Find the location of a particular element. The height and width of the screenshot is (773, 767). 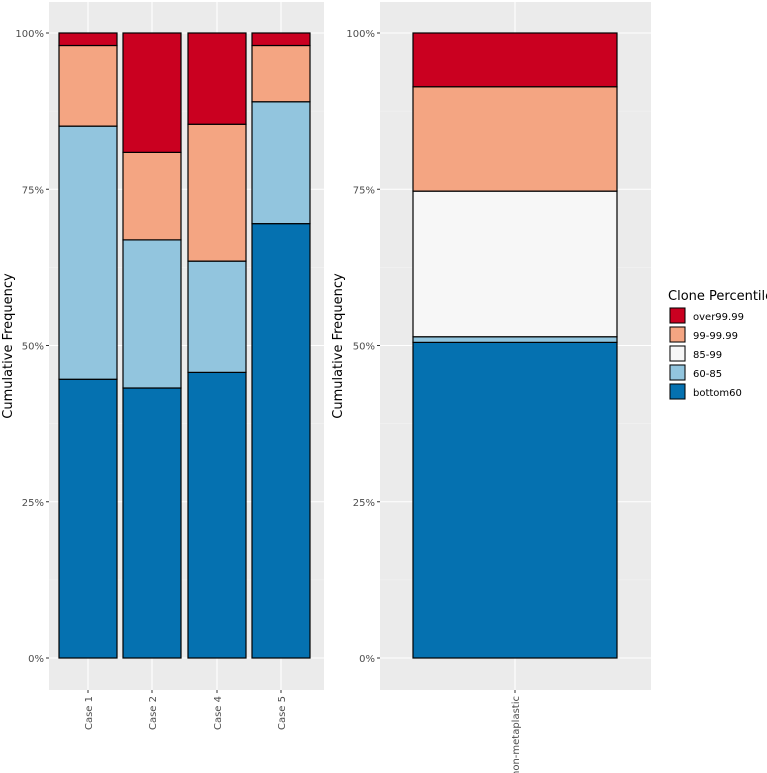

legend-swatch-99-99.99 is located at coordinates (677, 334).